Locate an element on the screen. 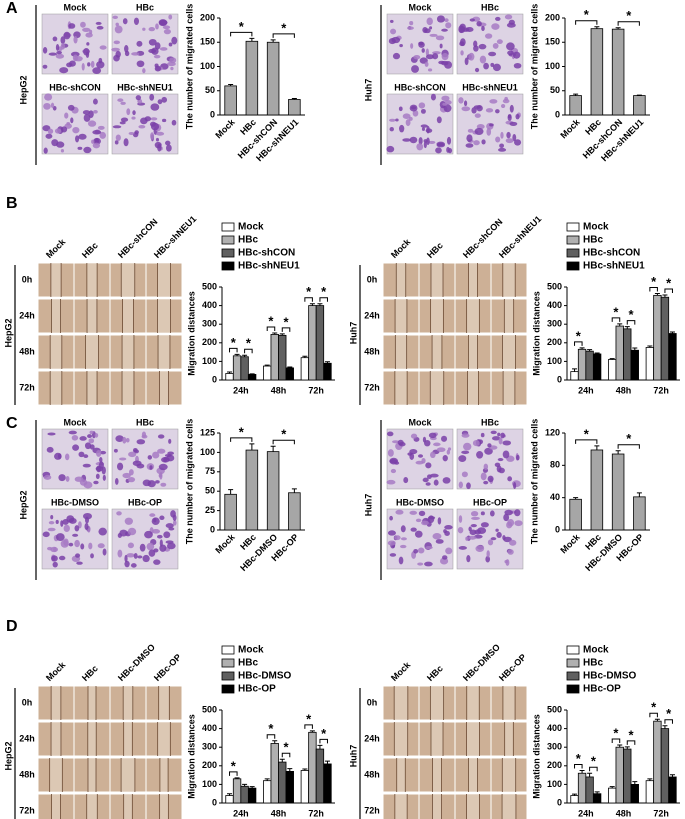  x-tick-label: Mock is located at coordinates (570, 128).